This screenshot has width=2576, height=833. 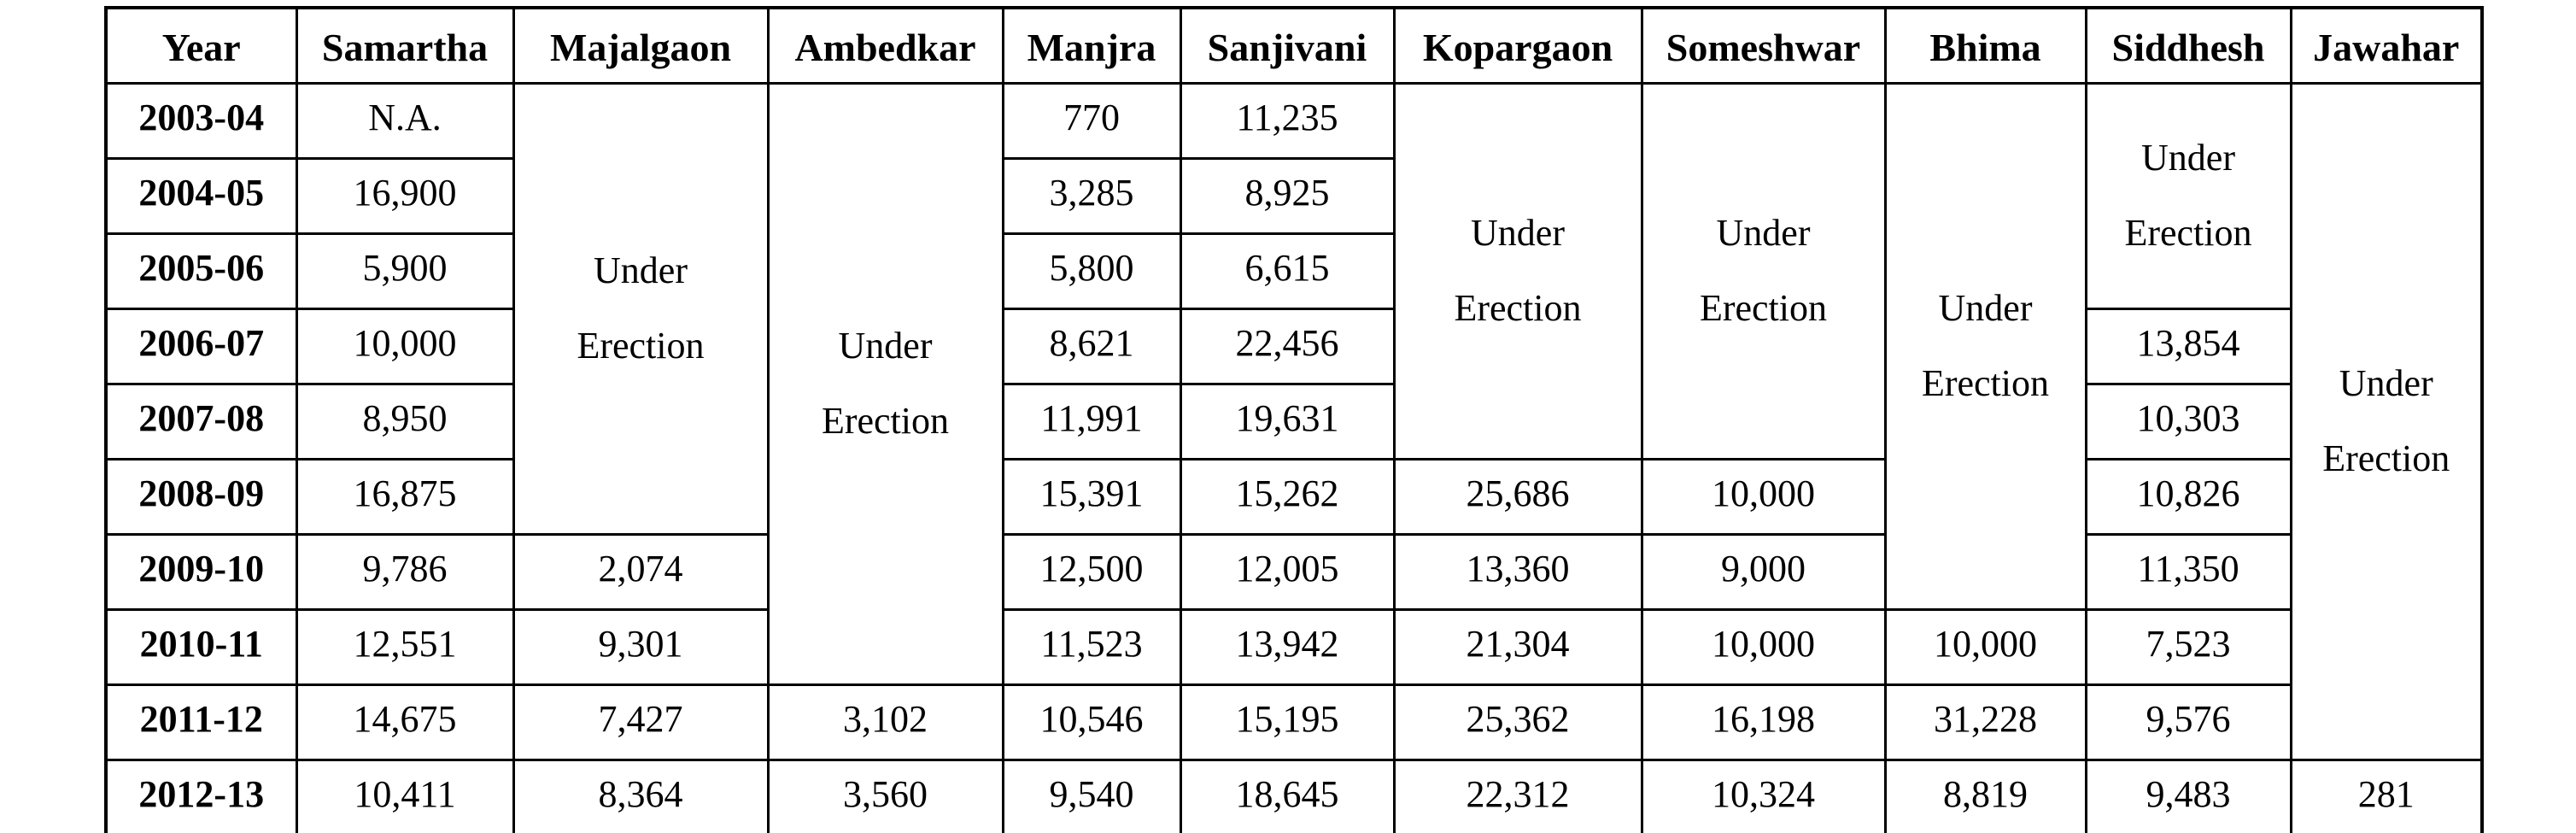 I want to click on table-row: 2007-08 8,950 11,991 19,631 10,303, so click(x=1293, y=421).